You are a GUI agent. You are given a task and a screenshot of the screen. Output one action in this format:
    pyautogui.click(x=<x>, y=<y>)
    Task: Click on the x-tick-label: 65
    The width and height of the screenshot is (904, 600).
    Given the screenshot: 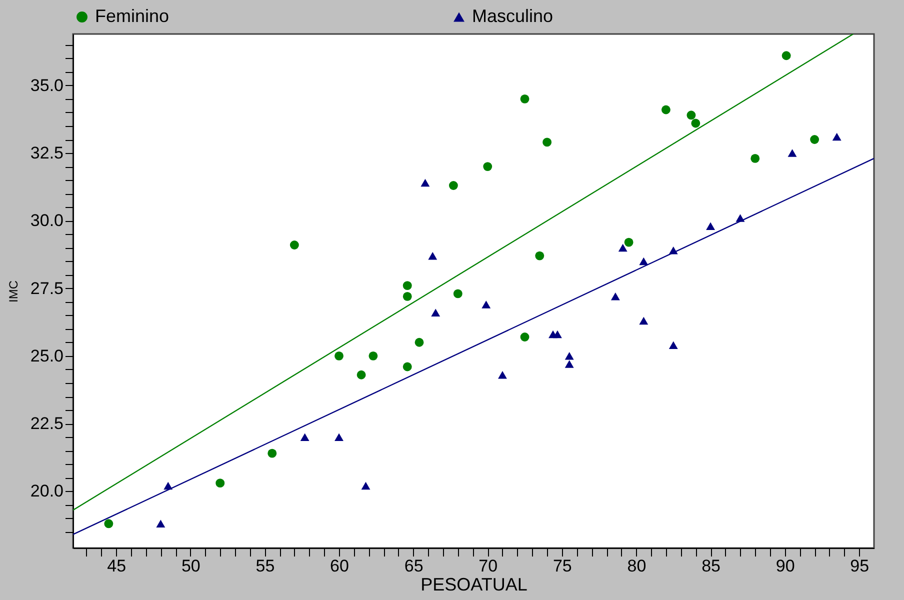 What is the action you would take?
    pyautogui.click(x=414, y=566)
    